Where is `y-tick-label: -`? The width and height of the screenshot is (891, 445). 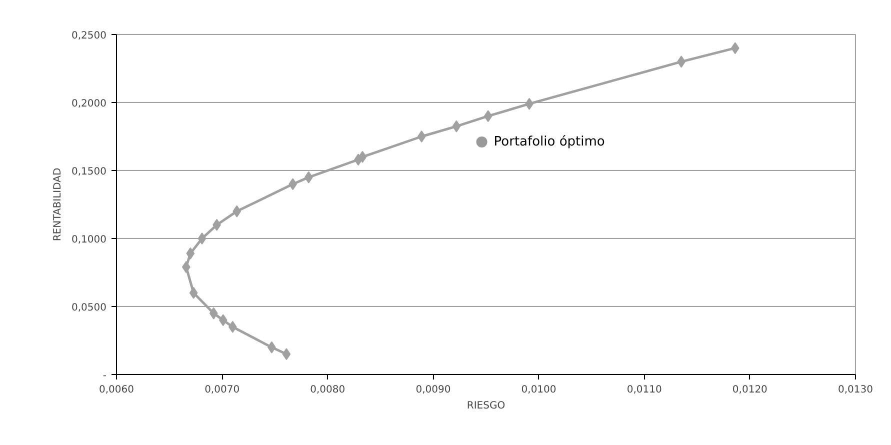
y-tick-label: - is located at coordinates (104, 376).